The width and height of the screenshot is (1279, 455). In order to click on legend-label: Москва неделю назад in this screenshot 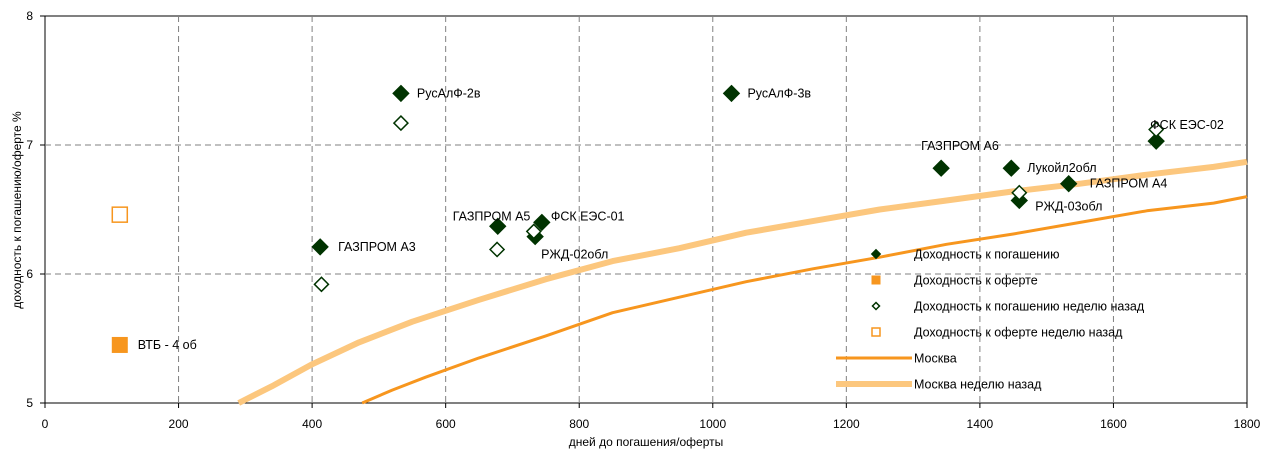, I will do `click(978, 385)`.